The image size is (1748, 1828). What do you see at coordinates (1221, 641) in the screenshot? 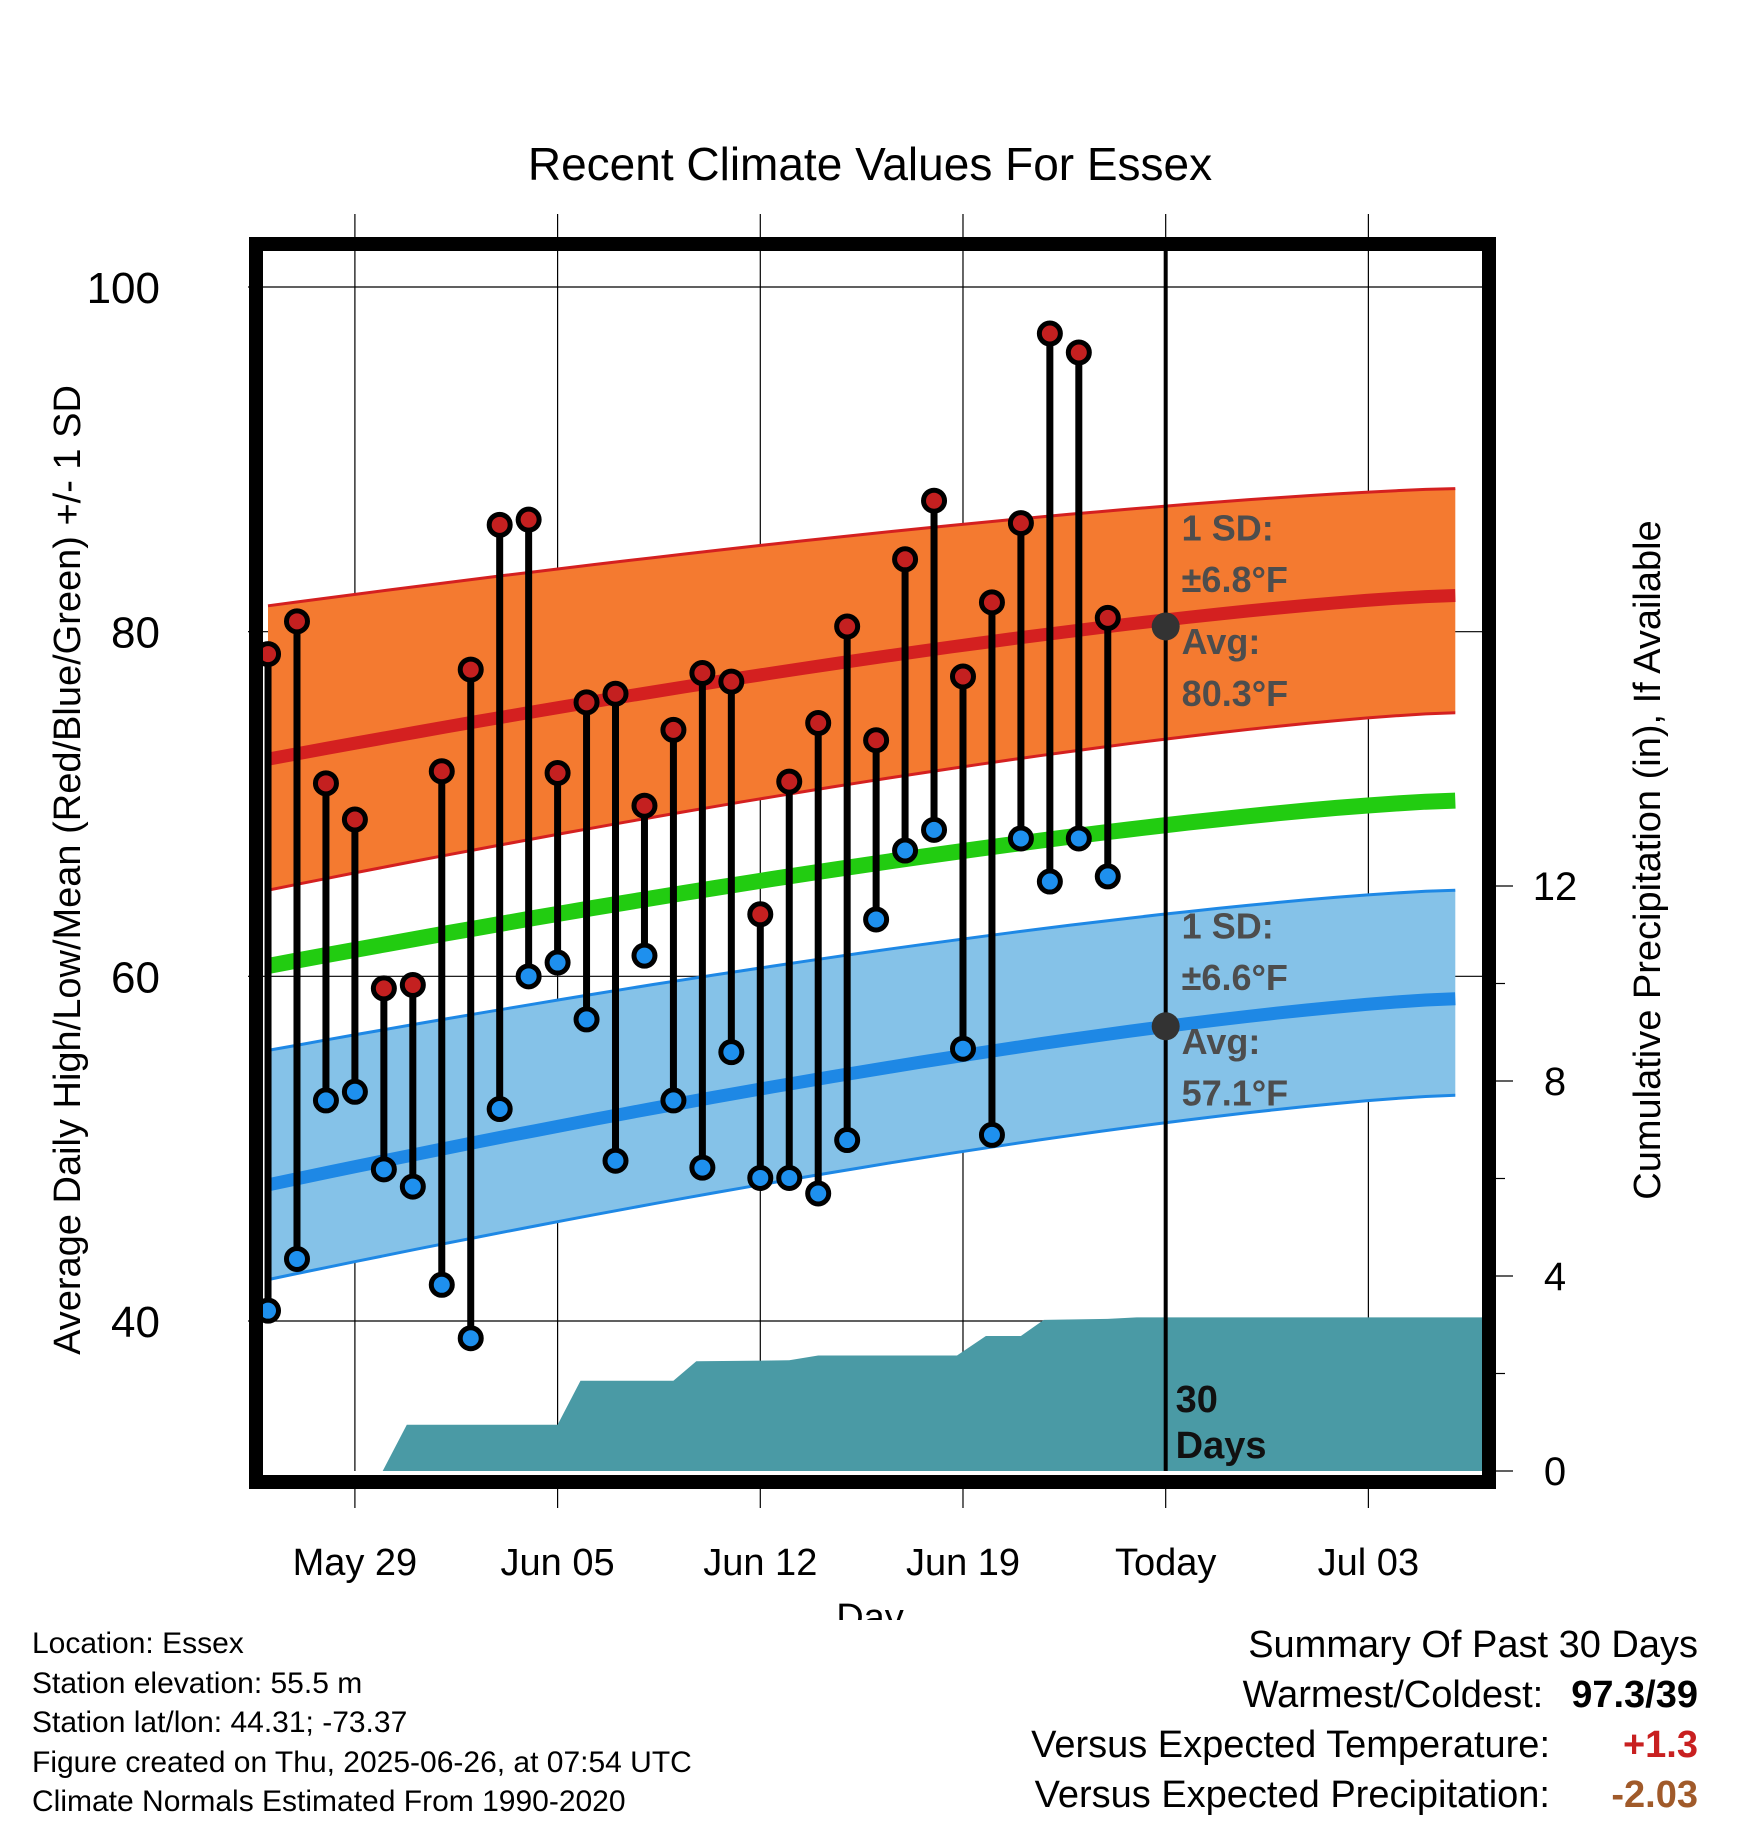
I see `high-avg-label: Avg:` at bounding box center [1221, 641].